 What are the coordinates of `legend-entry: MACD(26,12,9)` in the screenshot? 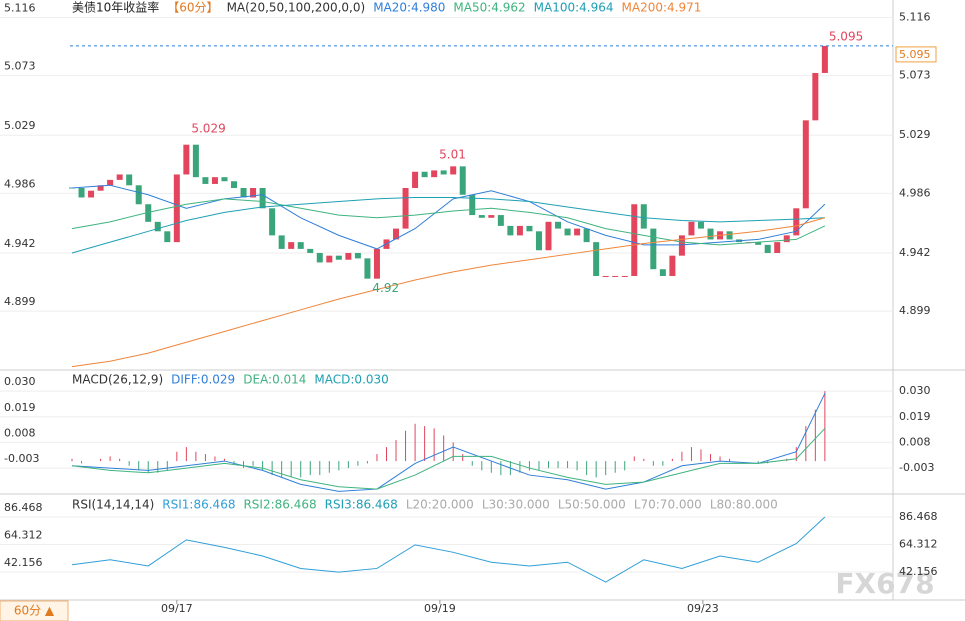 It's located at (117, 380).